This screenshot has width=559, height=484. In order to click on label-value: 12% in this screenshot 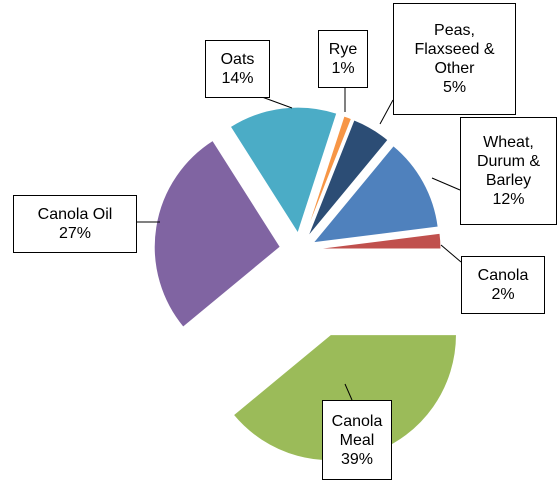, I will do `click(508, 199)`.